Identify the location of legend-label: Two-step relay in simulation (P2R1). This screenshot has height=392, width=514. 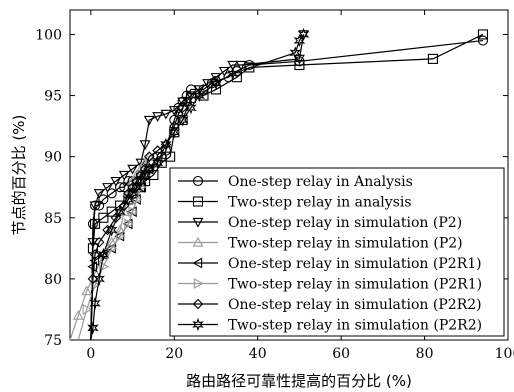
(355, 285).